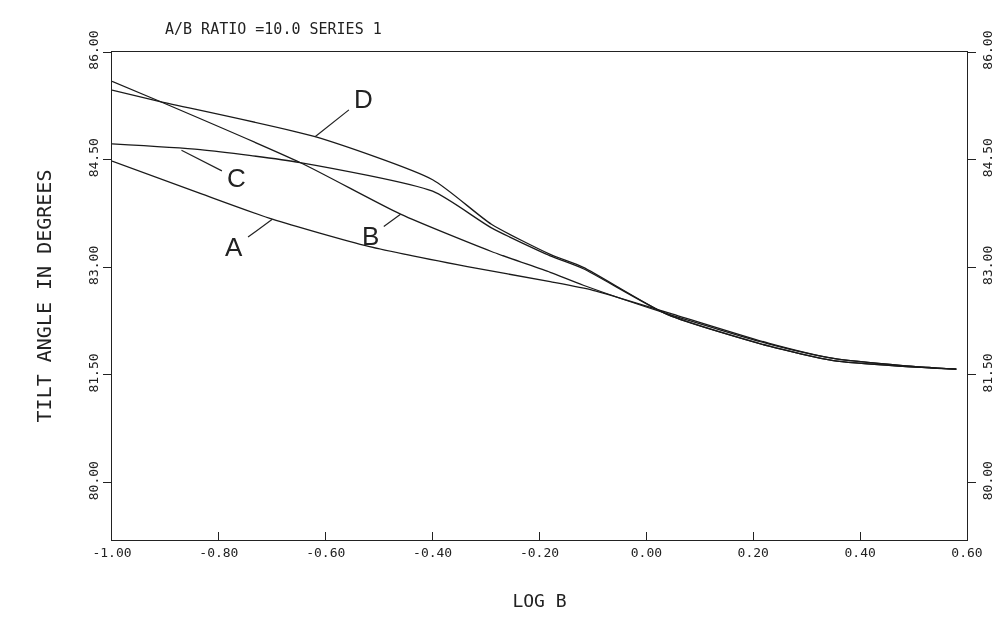 This screenshot has width=1003, height=632. I want to click on x-axis-title: LOG B, so click(539, 600).